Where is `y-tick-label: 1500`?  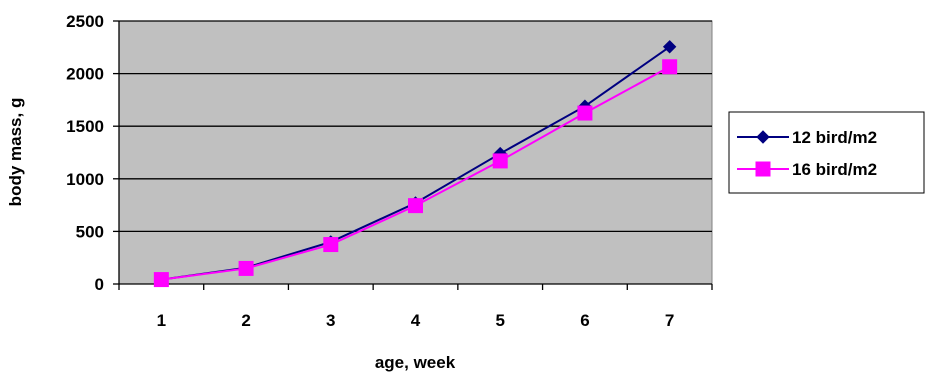
y-tick-label: 1500 is located at coordinates (85, 126).